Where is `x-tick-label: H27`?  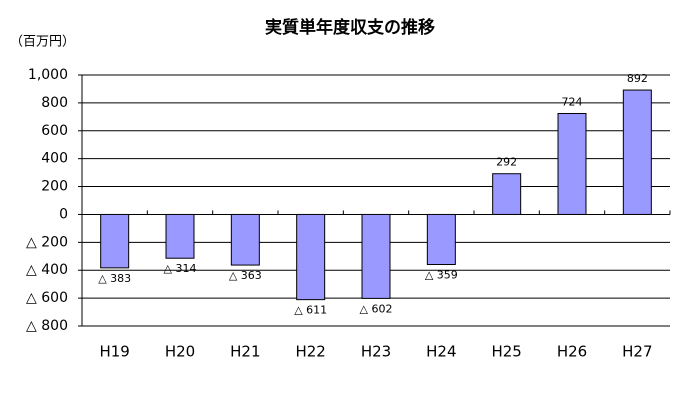 x-tick-label: H27 is located at coordinates (637, 352).